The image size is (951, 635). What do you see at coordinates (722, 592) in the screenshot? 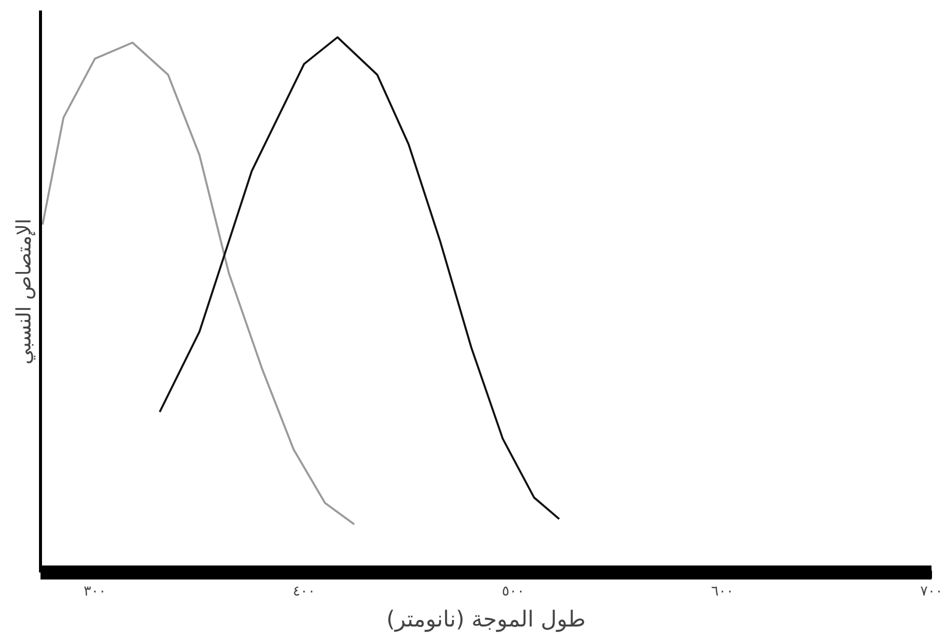
I see `x-tick-label: ٦٠٠` at bounding box center [722, 592].